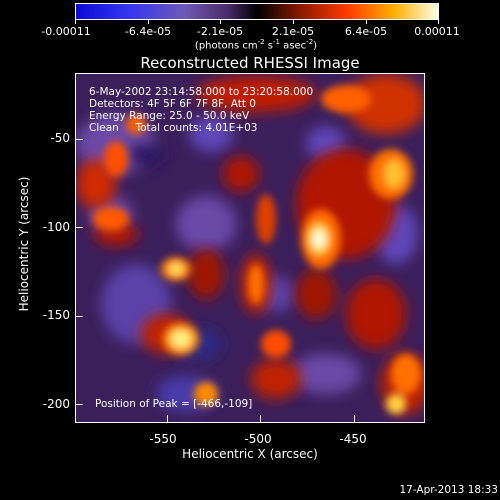 Image resolution: width=500 pixels, height=500 pixels. Describe the element at coordinates (173, 128) in the screenshot. I see `info-method-counts: Clean Total counts: 4.01E+03` at that location.